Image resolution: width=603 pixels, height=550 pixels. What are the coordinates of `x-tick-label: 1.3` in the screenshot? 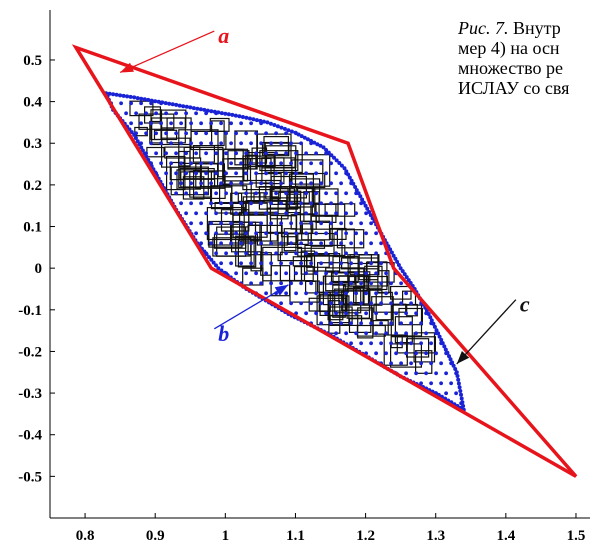 It's located at (435, 536).